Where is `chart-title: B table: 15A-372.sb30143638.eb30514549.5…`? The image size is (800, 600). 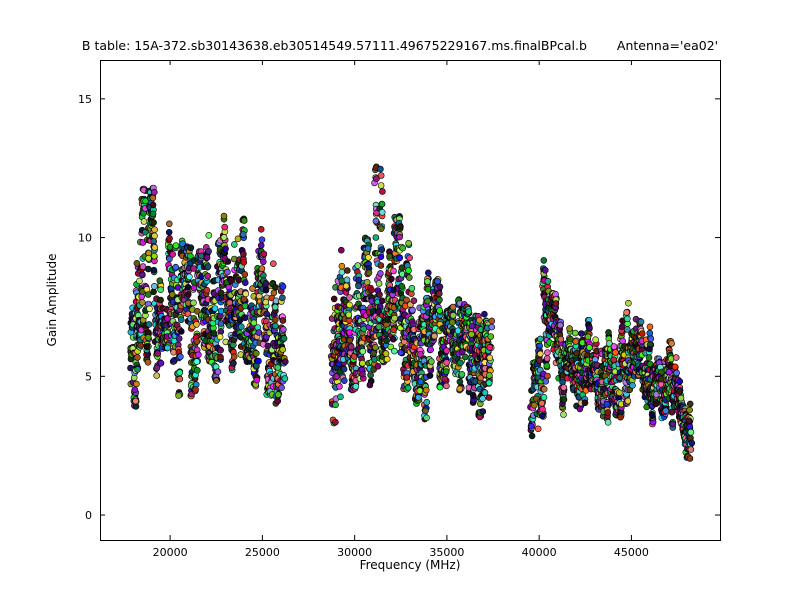 chart-title: B table: 15A-372.sb30143638.eb30514549.5… is located at coordinates (334, 45).